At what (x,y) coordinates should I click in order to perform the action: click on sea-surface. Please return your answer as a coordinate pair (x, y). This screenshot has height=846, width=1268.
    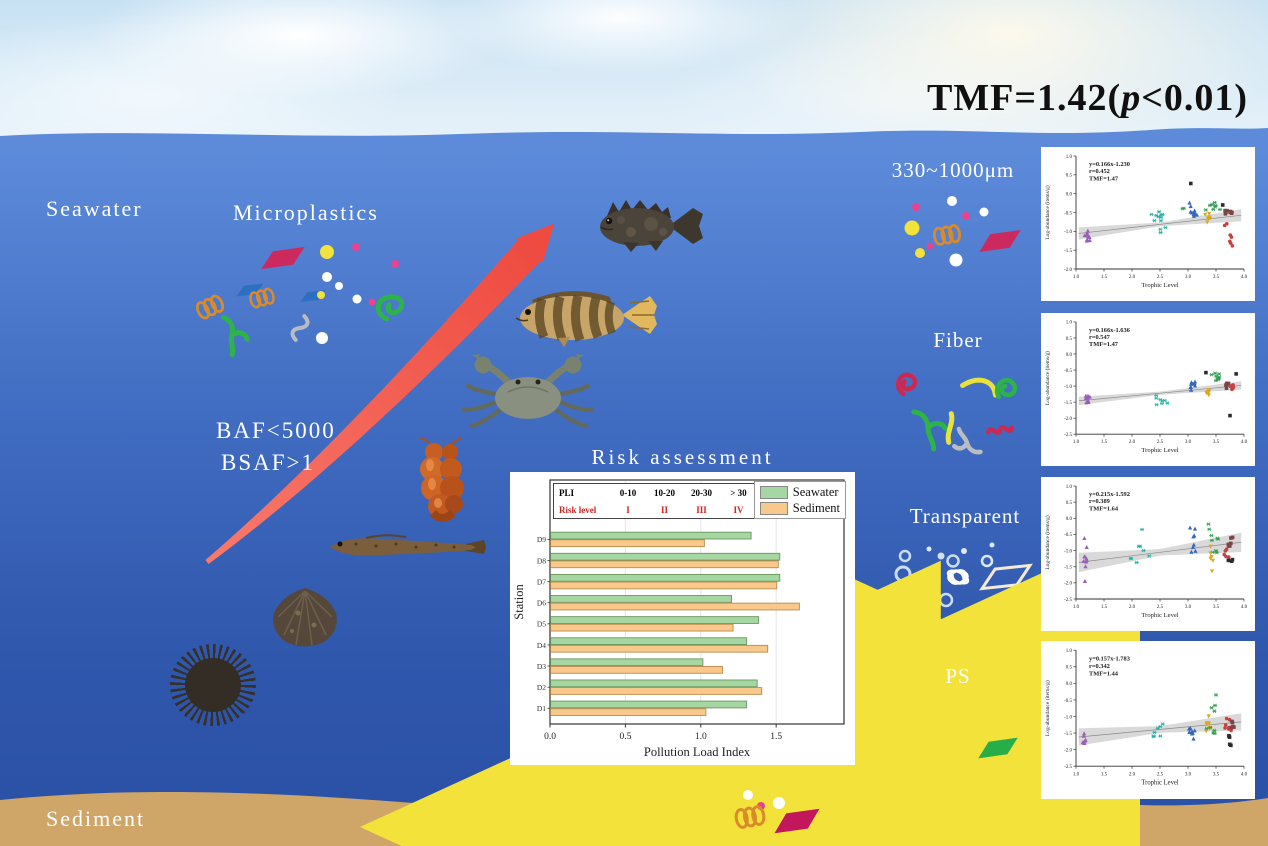
    Looking at the image, I should click on (634, 139).